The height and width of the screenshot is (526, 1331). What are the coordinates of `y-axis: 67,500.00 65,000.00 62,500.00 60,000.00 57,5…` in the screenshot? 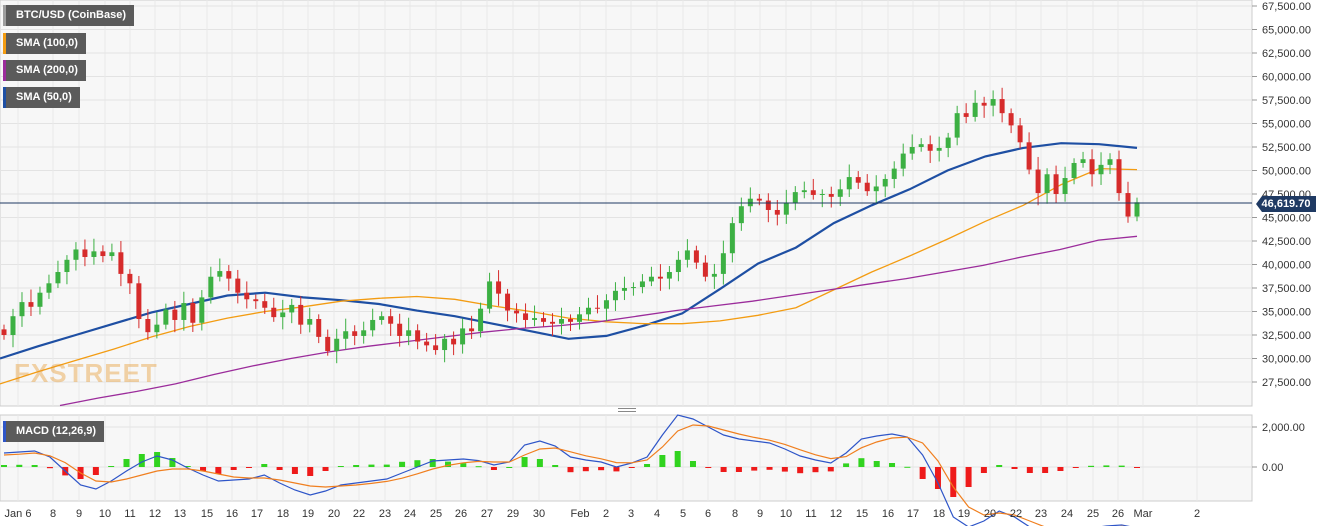 It's located at (1281, 237).